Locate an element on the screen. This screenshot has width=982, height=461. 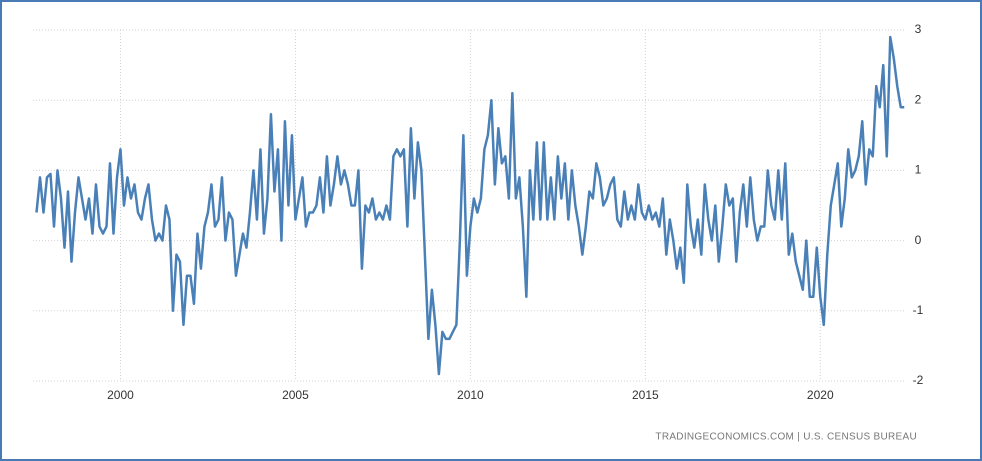
x-tick-label: 2020 is located at coordinates (820, 395).